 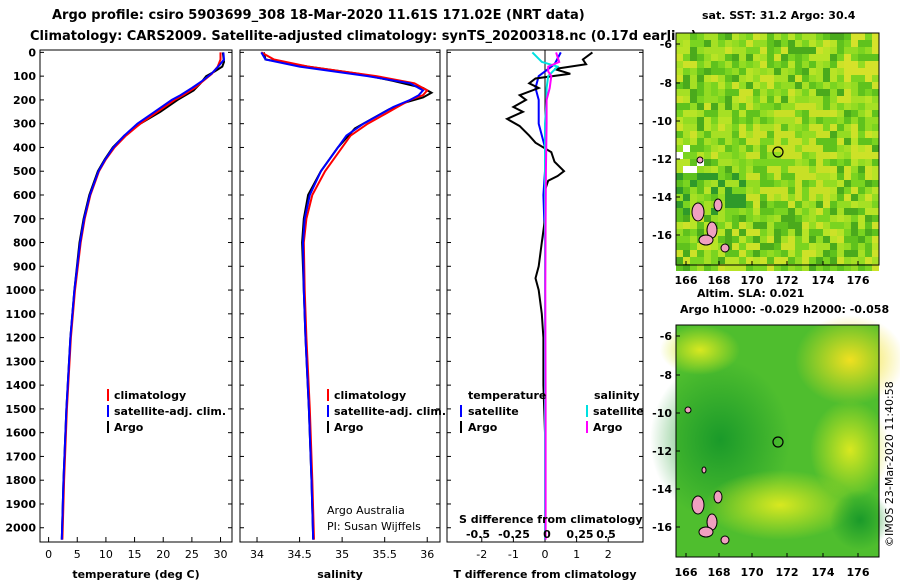 What do you see at coordinates (823, 280) in the screenshot?
I see `map-lon-label: 174` at bounding box center [823, 280].